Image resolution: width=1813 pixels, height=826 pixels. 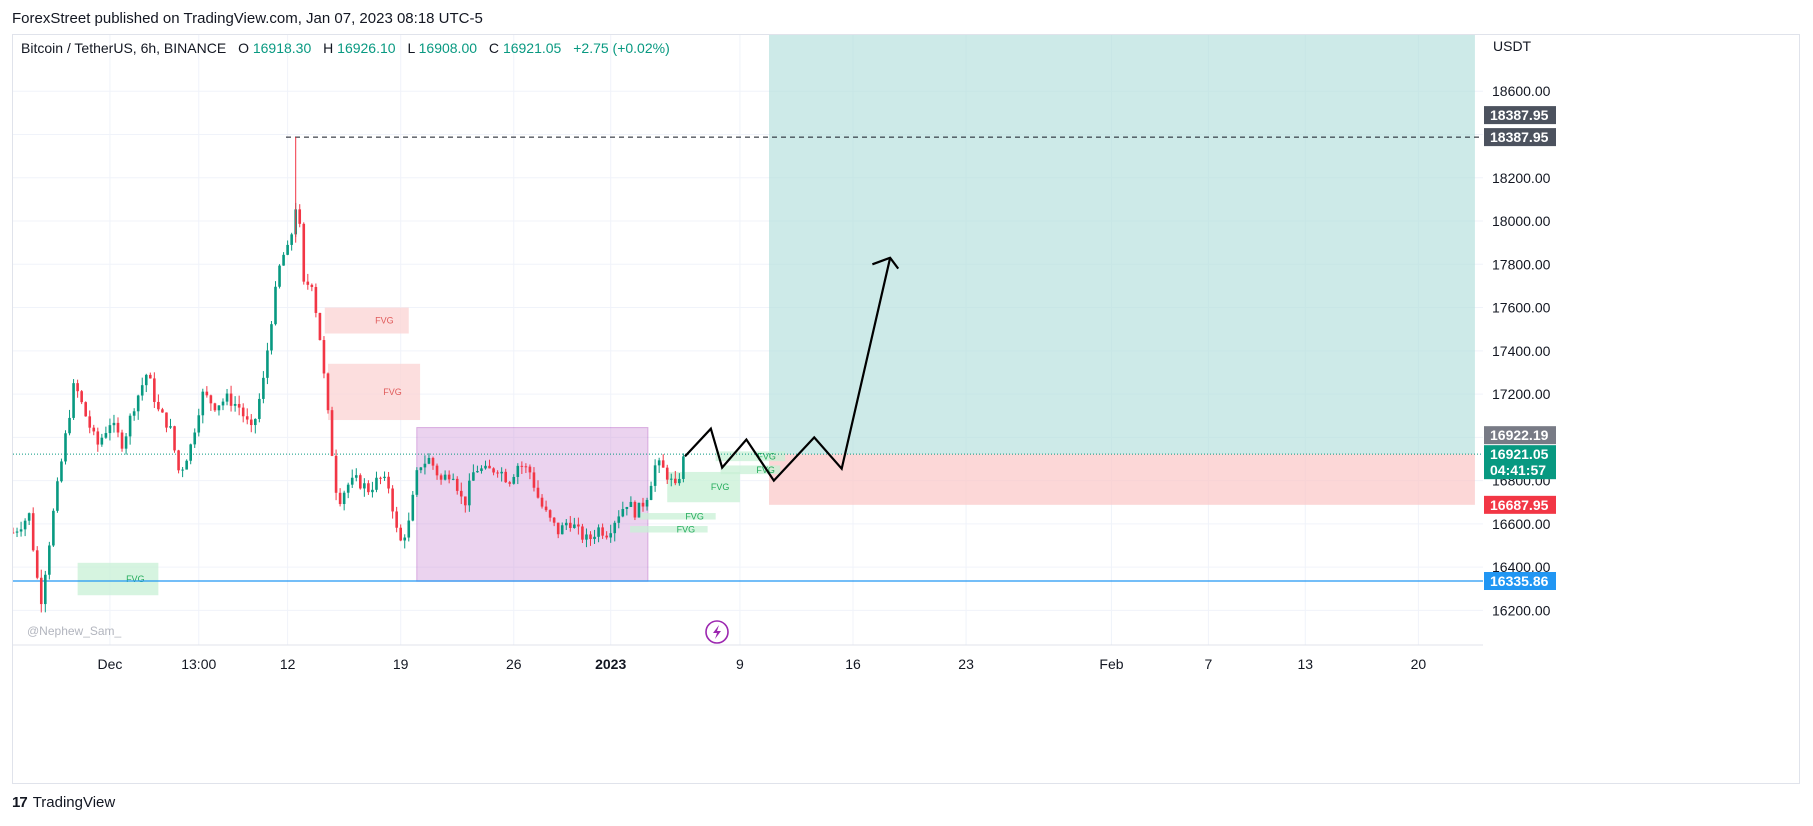 I want to click on currency-label: USDT, so click(x=1512, y=46).